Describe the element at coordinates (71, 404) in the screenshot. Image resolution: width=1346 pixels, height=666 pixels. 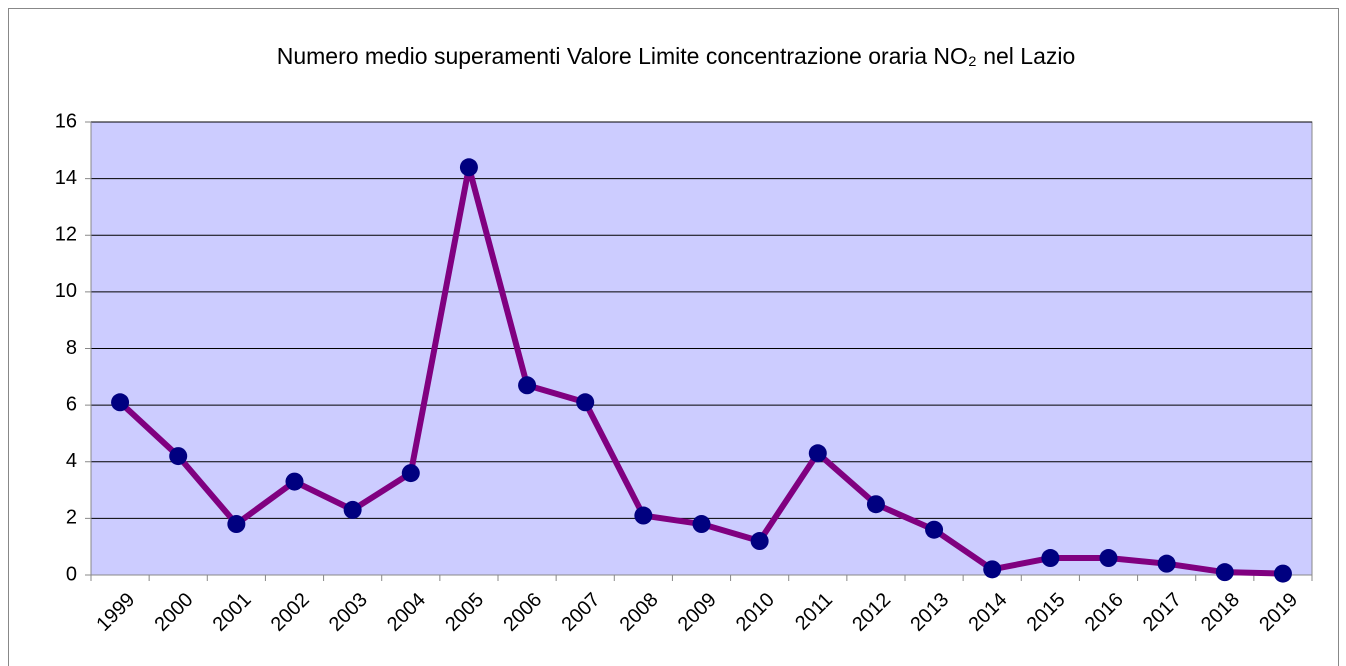
I see `y-tick-label: 6` at that location.